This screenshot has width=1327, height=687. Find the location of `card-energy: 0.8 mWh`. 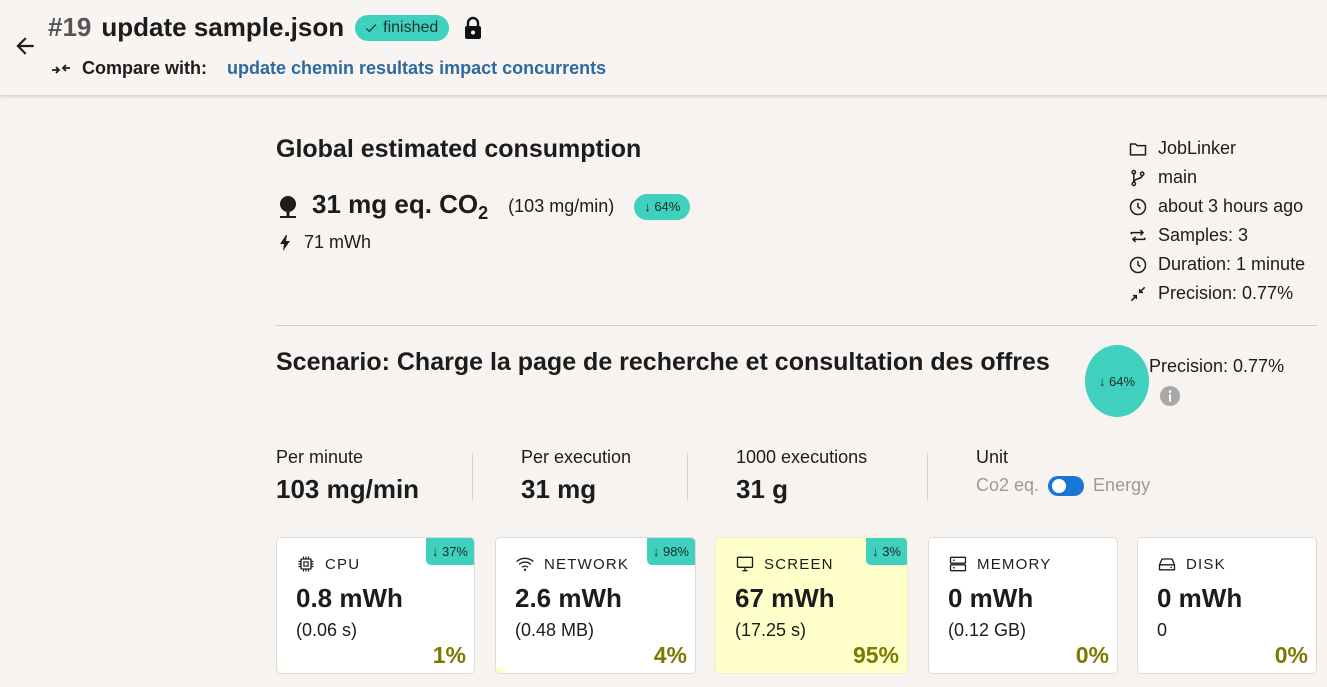

card-energy: 0.8 mWh is located at coordinates (349, 598).